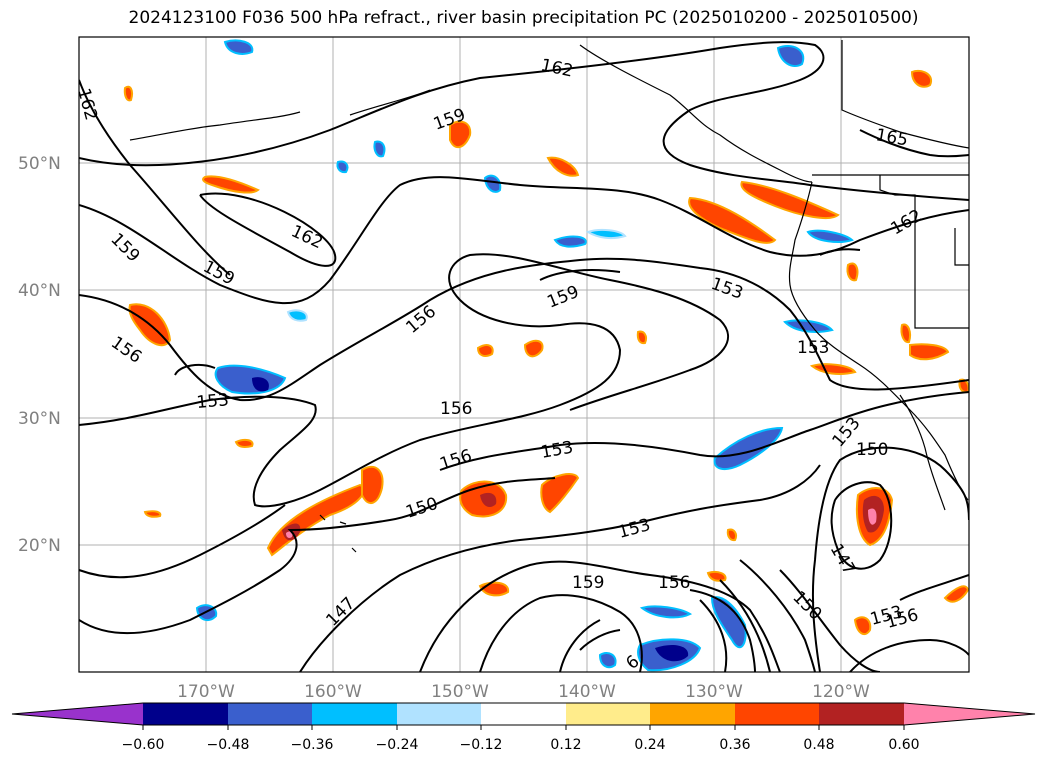 The image size is (1047, 765). I want to click on lat-label: 20°N, so click(39, 546).